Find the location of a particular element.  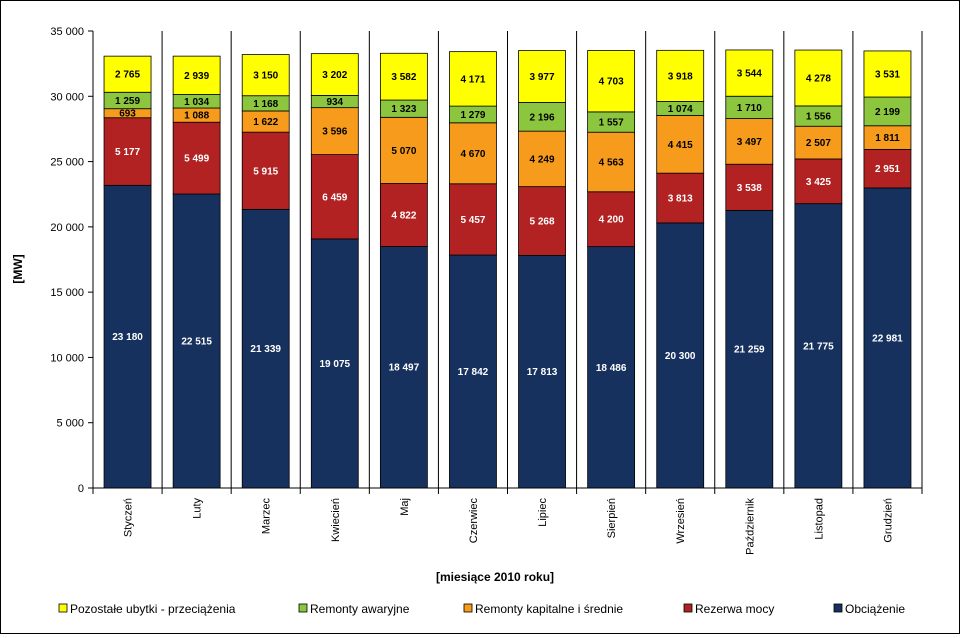

data-label: 1 811 is located at coordinates (887, 138).